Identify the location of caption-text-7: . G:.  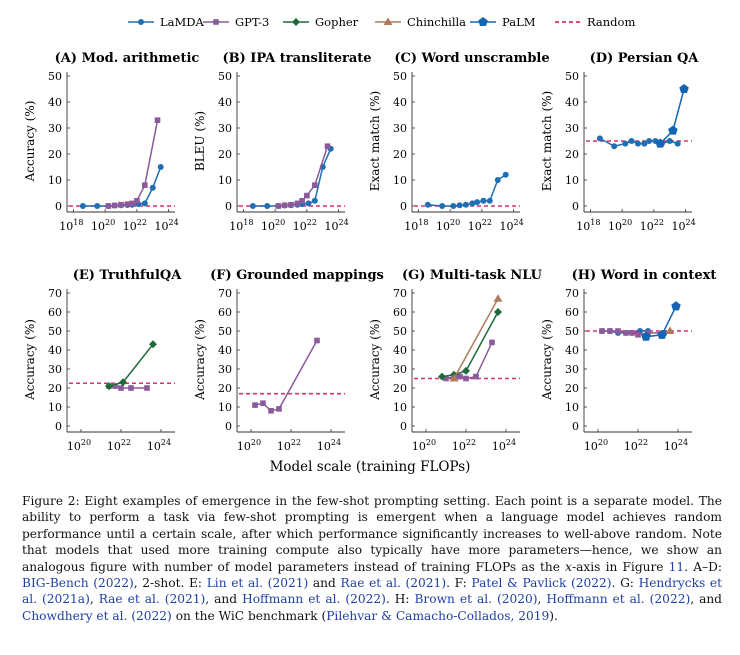
(625, 583).